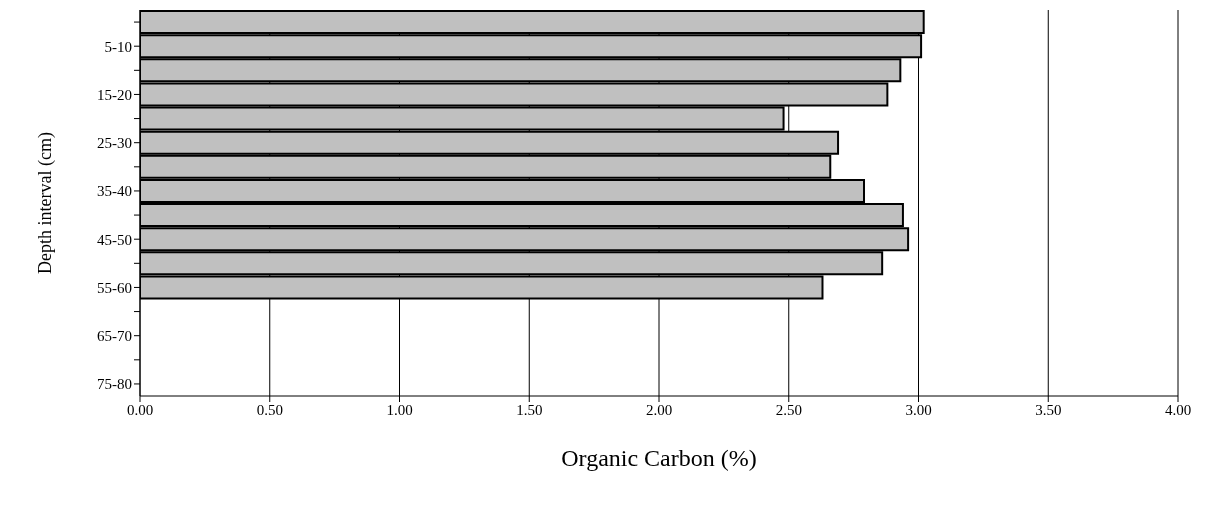 This screenshot has height=516, width=1211. I want to click on x-tick-label: 1.00, so click(399, 409).